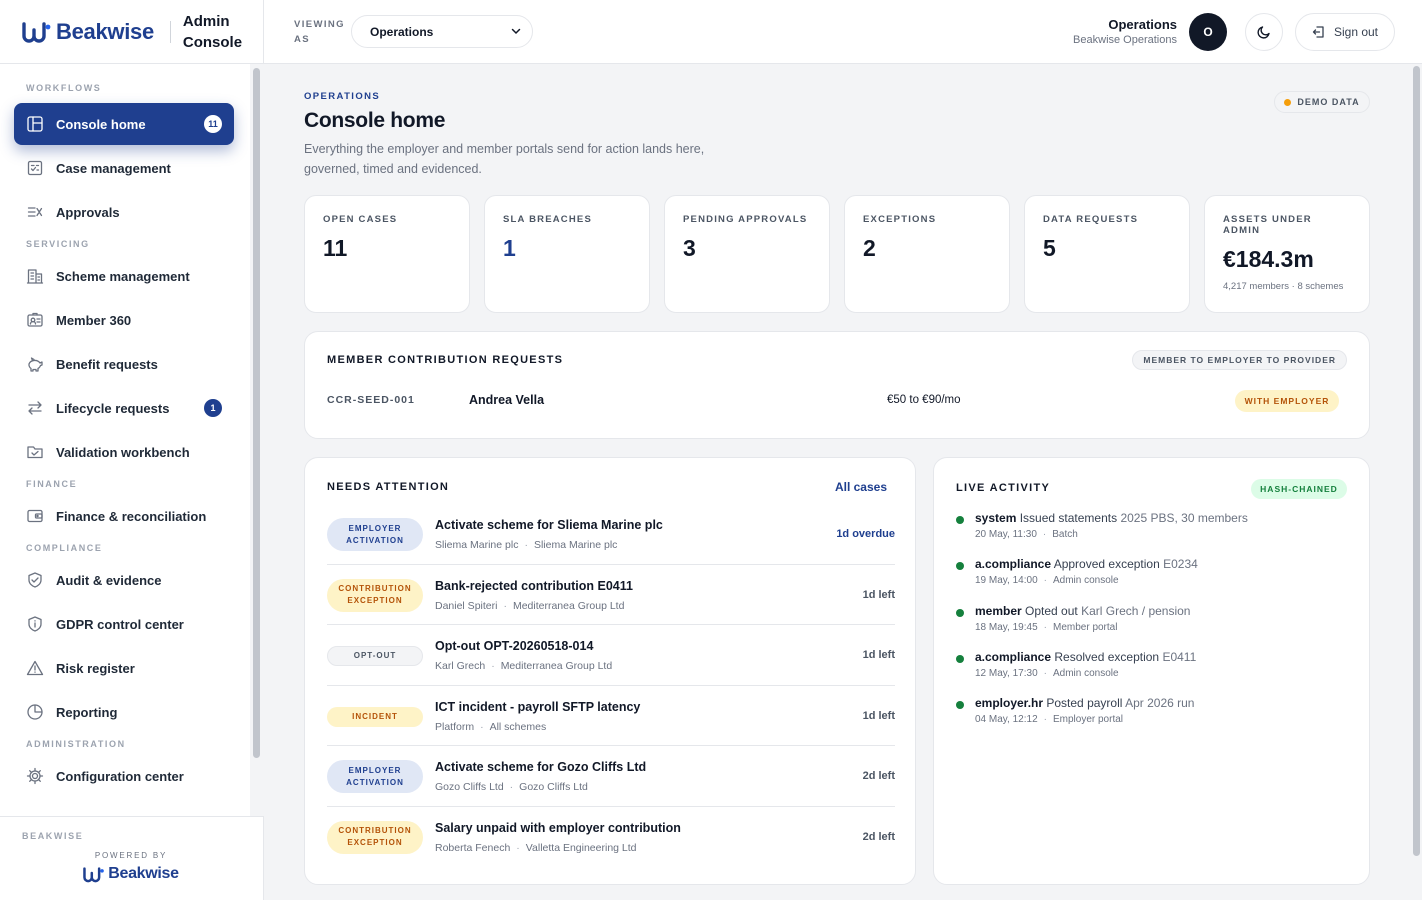 This screenshot has height=900, width=1422. I want to click on stat-card-exceptions: EXCEPTIONS 2, so click(927, 254).